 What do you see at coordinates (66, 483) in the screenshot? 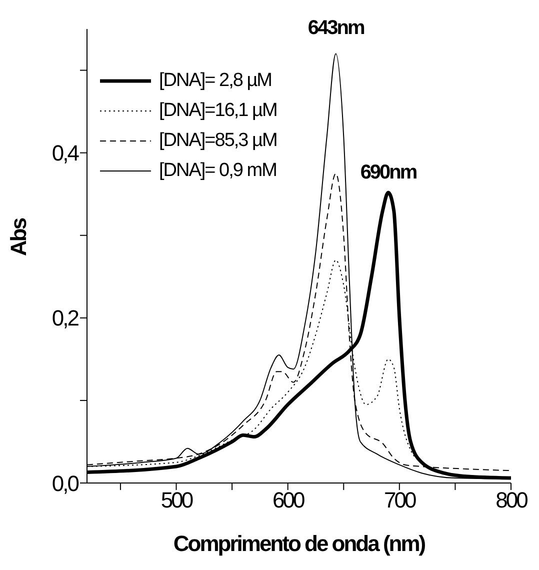
I see `y-tick-label: 0,0` at bounding box center [66, 483].